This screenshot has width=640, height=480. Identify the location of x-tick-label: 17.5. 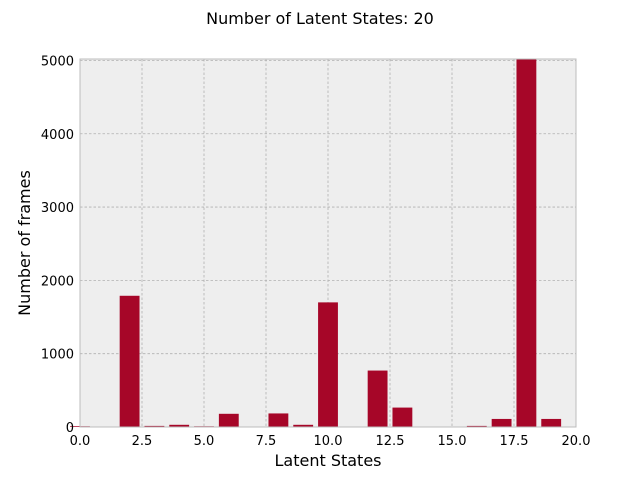
(514, 441).